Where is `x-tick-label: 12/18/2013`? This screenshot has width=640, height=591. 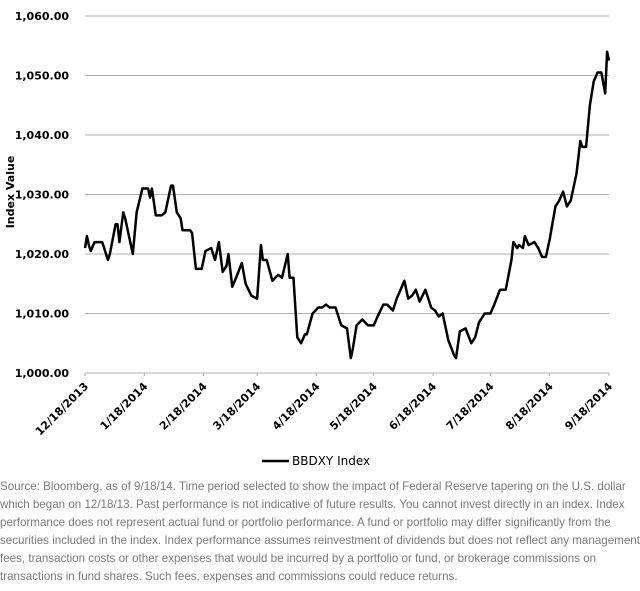 x-tick-label: 12/18/2013 is located at coordinates (62, 409).